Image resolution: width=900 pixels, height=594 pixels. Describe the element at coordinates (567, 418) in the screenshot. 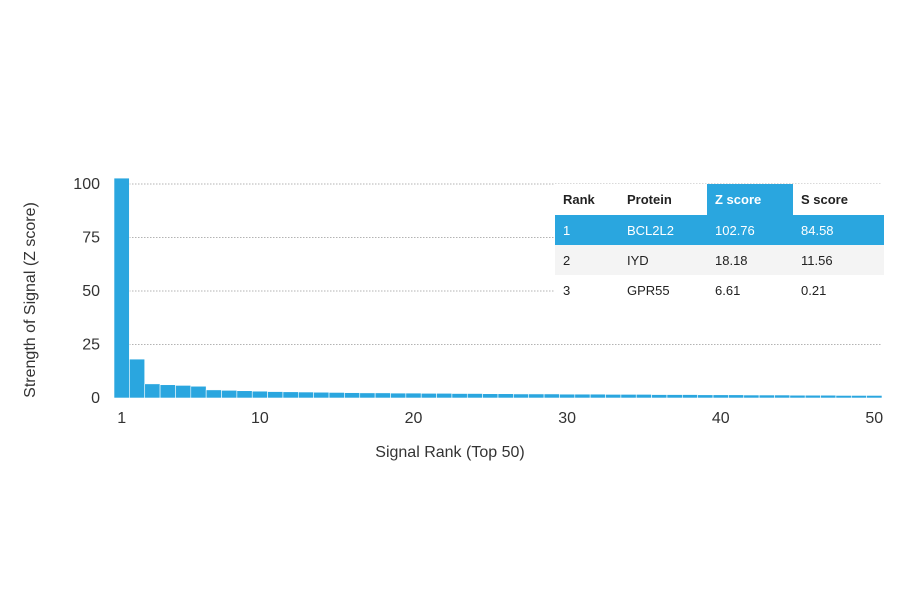

I see `x-tick-label: 30` at that location.